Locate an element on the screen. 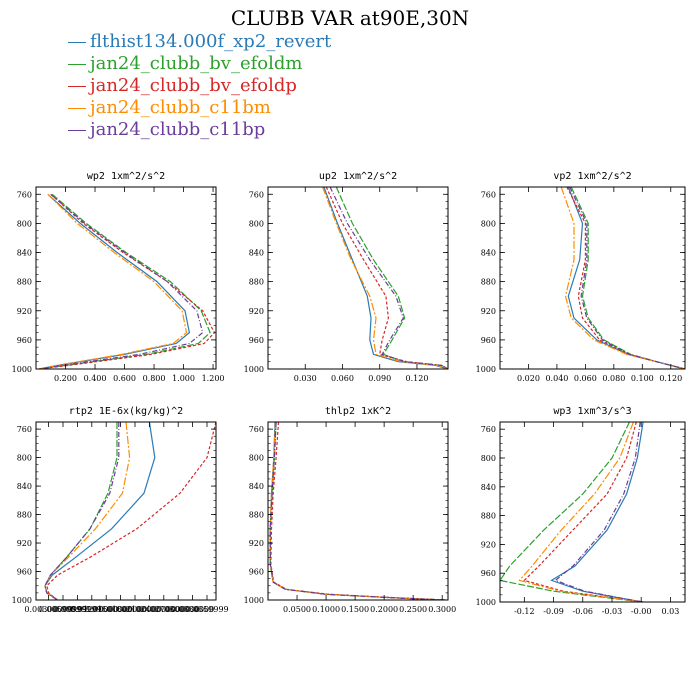 The image size is (700, 700). x-tick-label: 0.400 is located at coordinates (95, 378).